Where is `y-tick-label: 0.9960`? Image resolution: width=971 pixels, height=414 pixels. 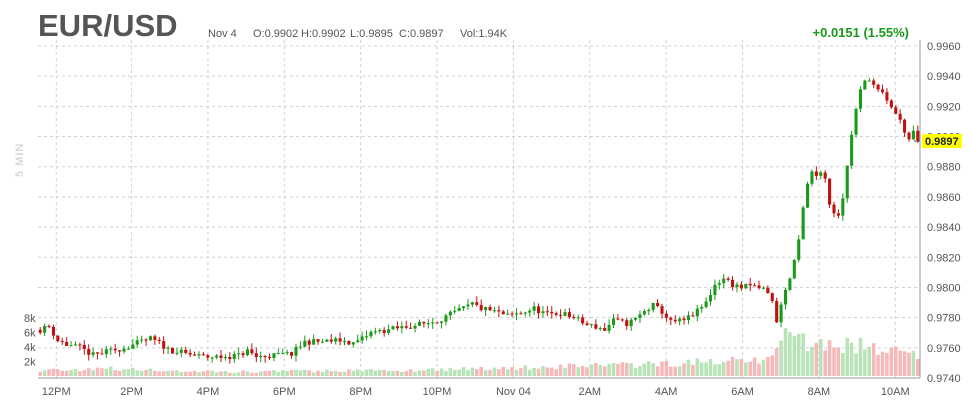 y-tick-label: 0.9960 is located at coordinates (944, 47).